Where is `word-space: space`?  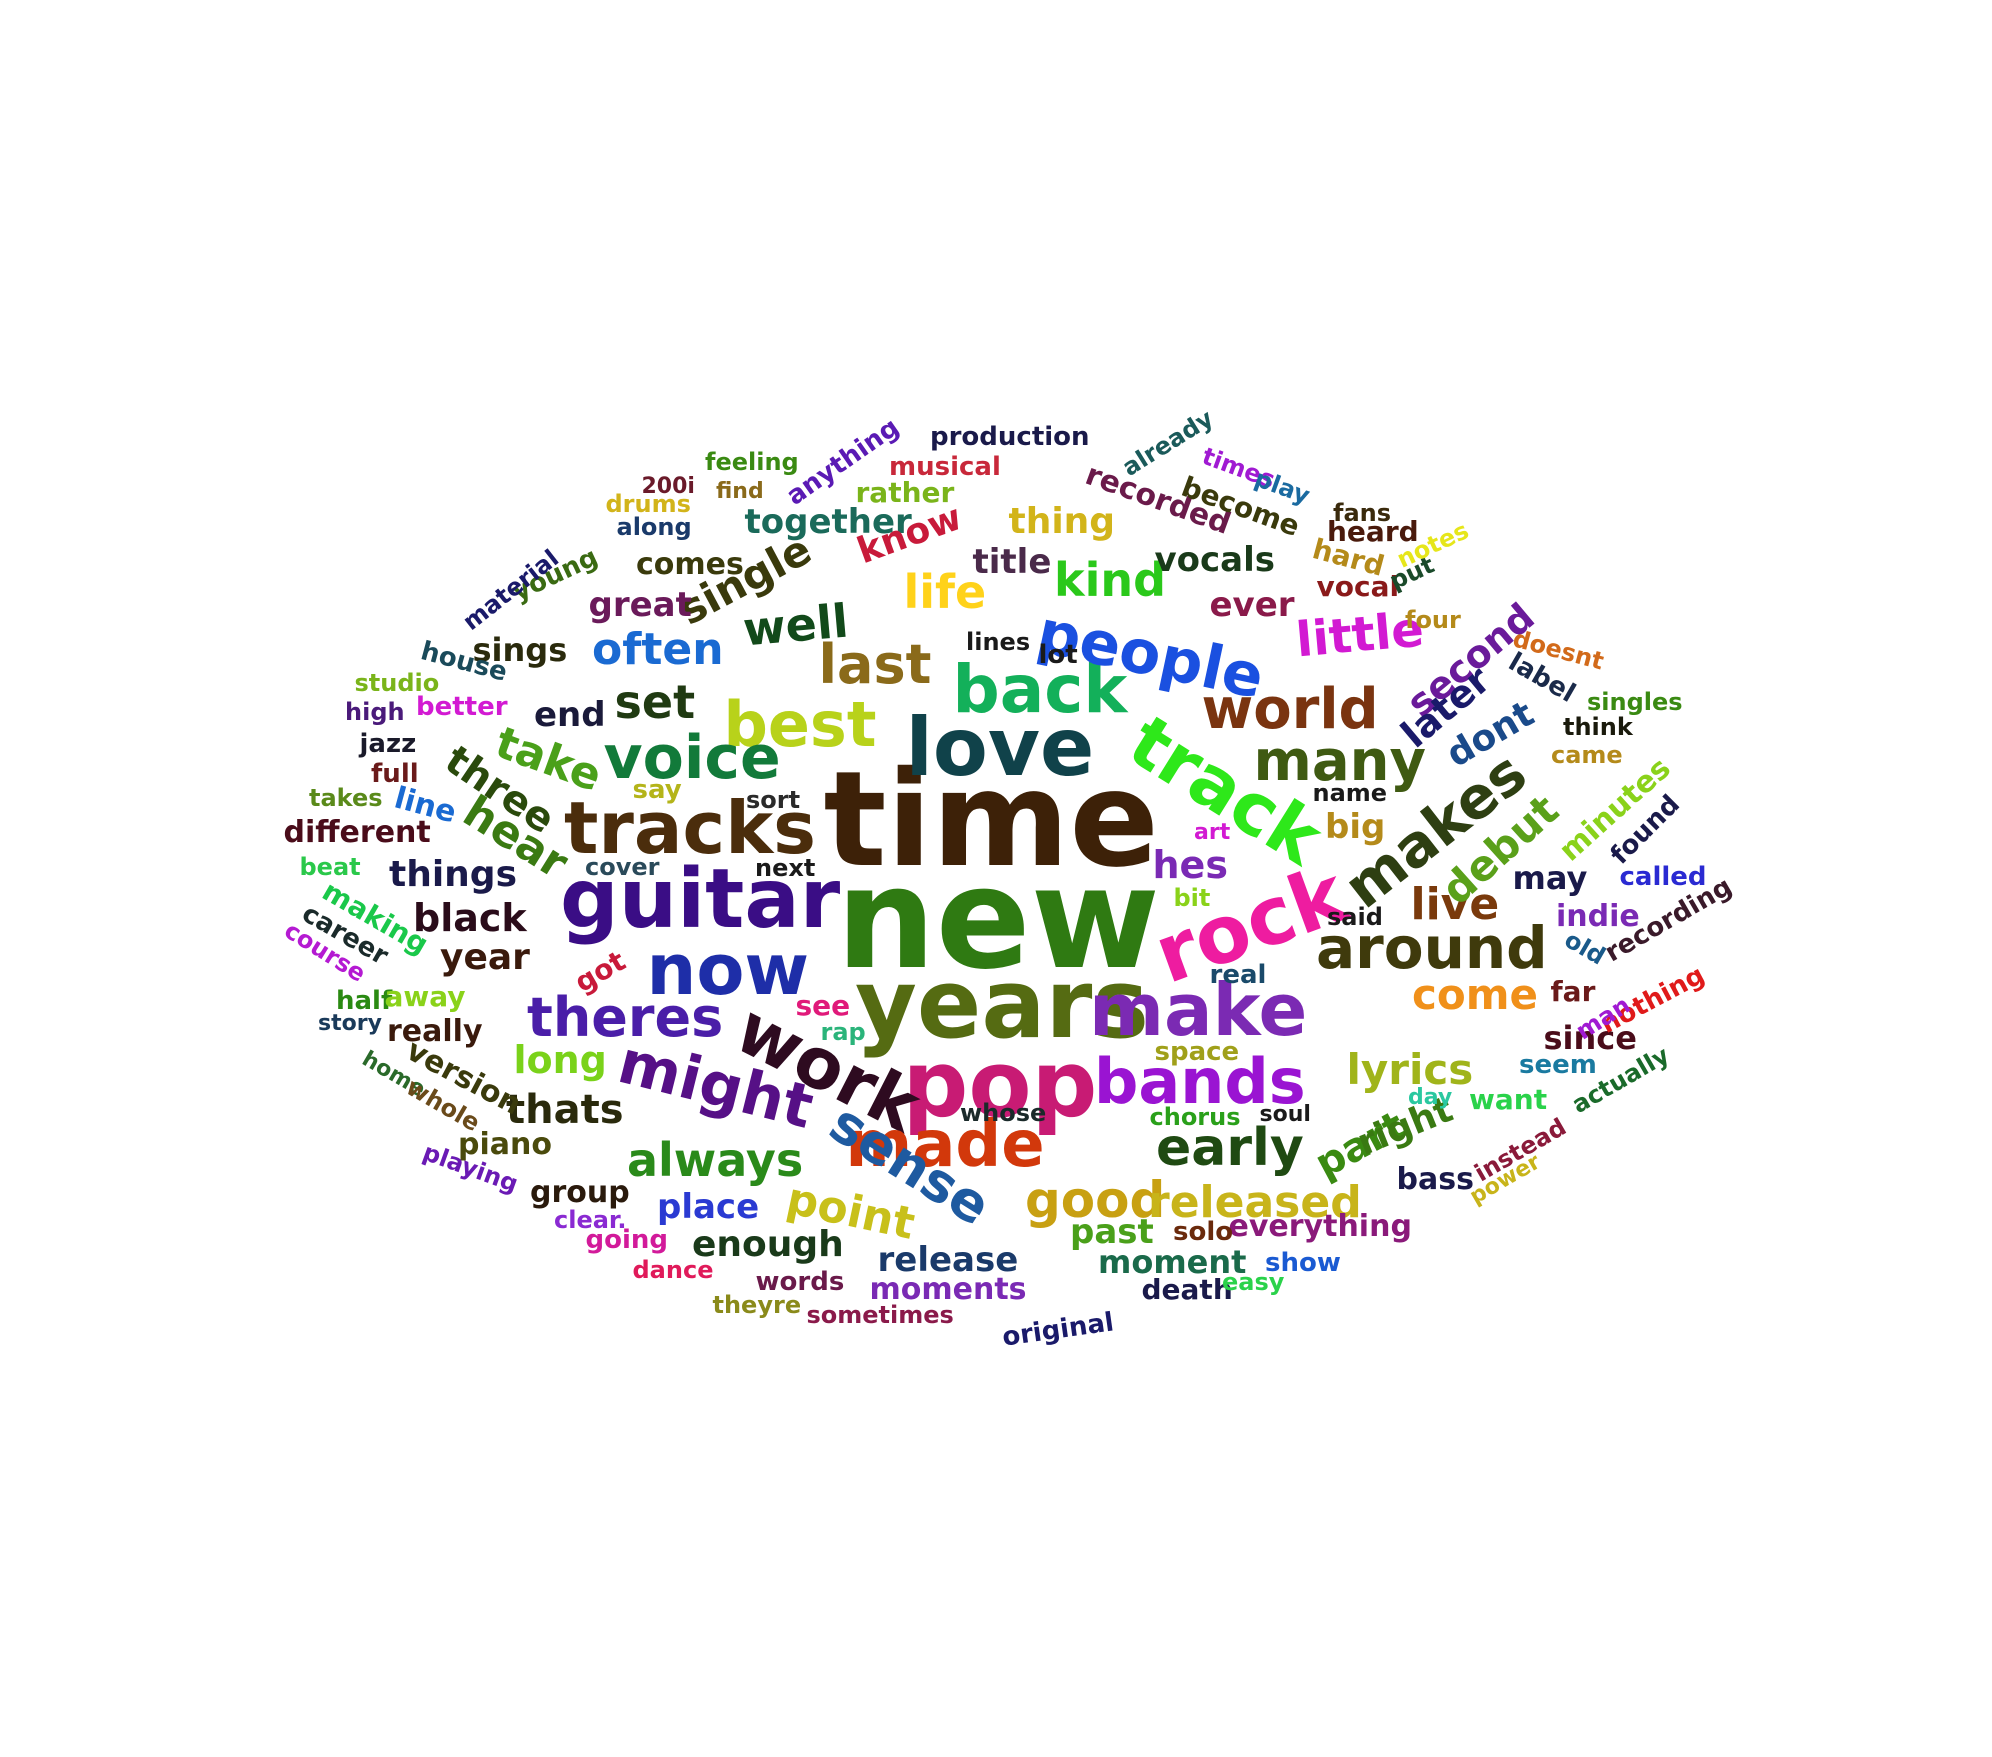
word-space: space is located at coordinates (1197, 1052).